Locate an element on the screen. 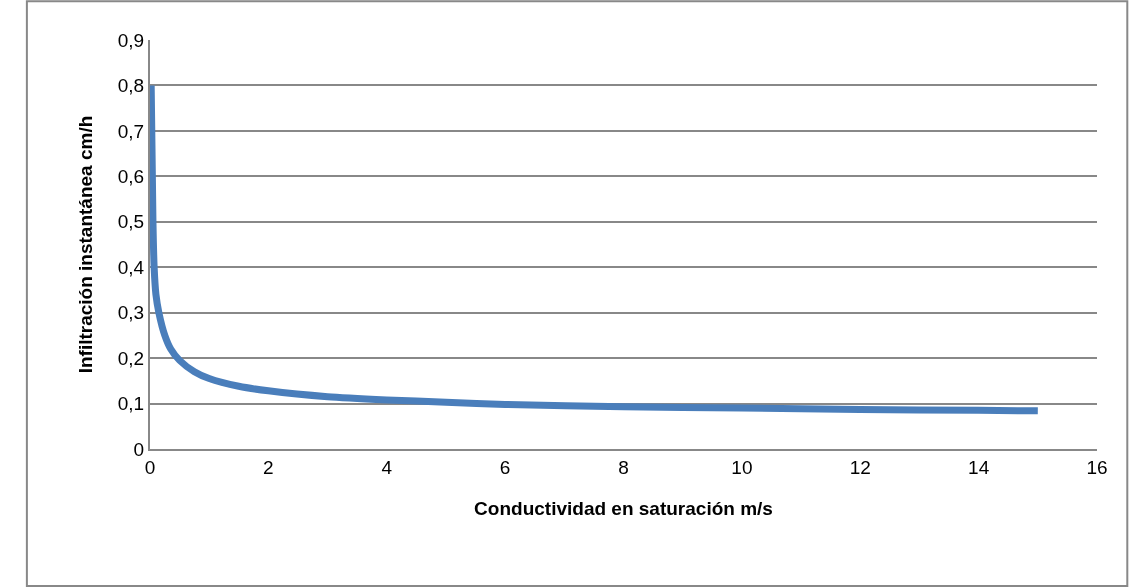  x-tick-label: 12 is located at coordinates (860, 467).